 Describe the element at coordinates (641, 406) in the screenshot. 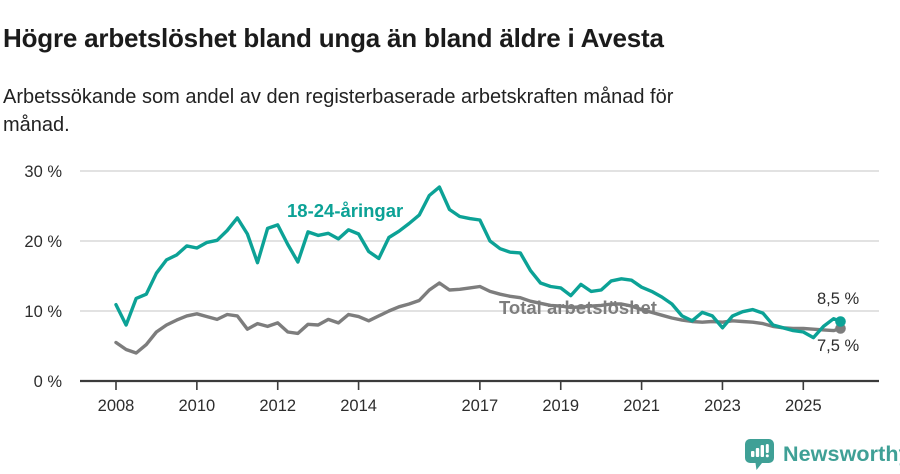

I see `x-tick-label-2021: 2021` at that location.